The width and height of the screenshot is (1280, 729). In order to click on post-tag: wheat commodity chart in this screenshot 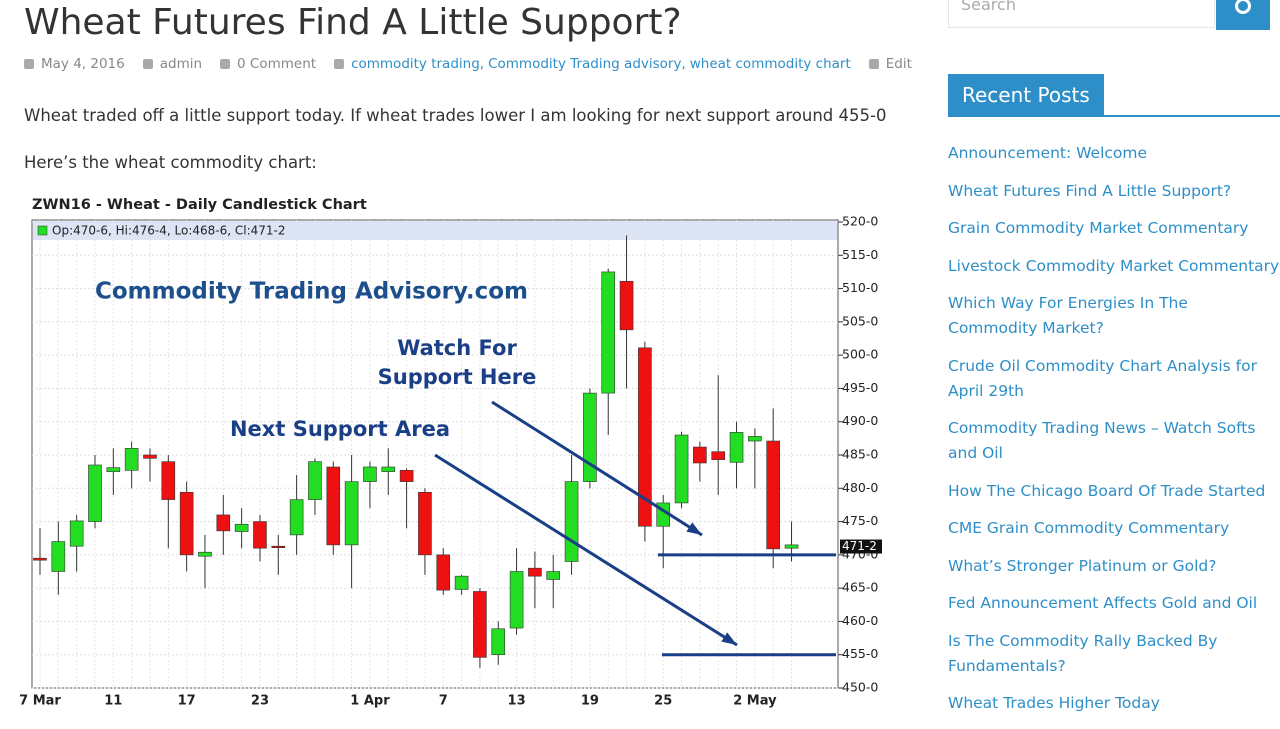, I will do `click(770, 64)`.